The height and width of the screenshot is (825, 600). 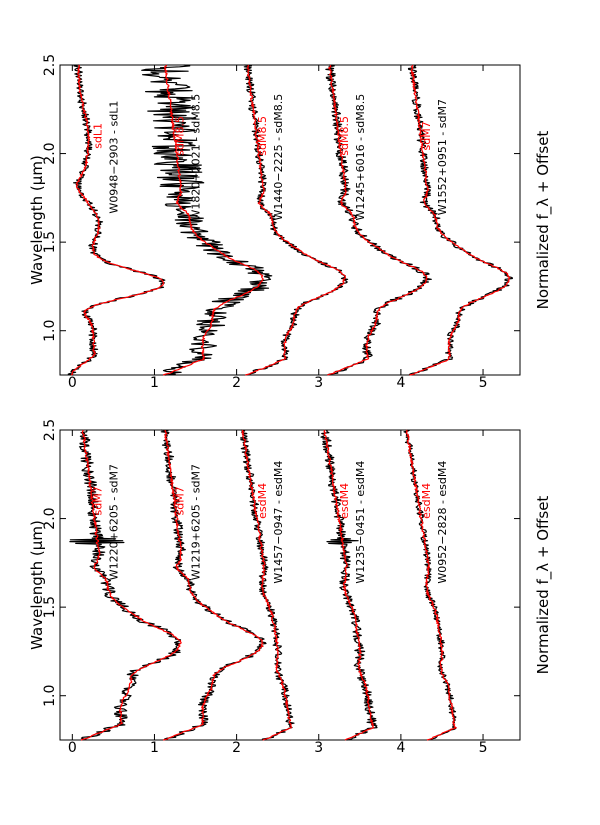 I want to click on right-y-tick-label: 1, so click(x=154, y=383).